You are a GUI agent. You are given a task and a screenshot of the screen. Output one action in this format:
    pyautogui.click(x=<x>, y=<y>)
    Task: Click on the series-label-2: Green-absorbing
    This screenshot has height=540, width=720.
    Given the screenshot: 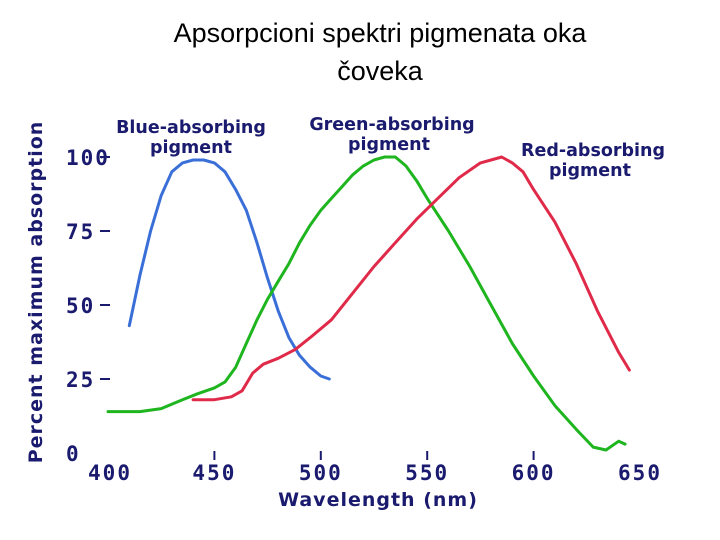 What is the action you would take?
    pyautogui.click(x=391, y=125)
    